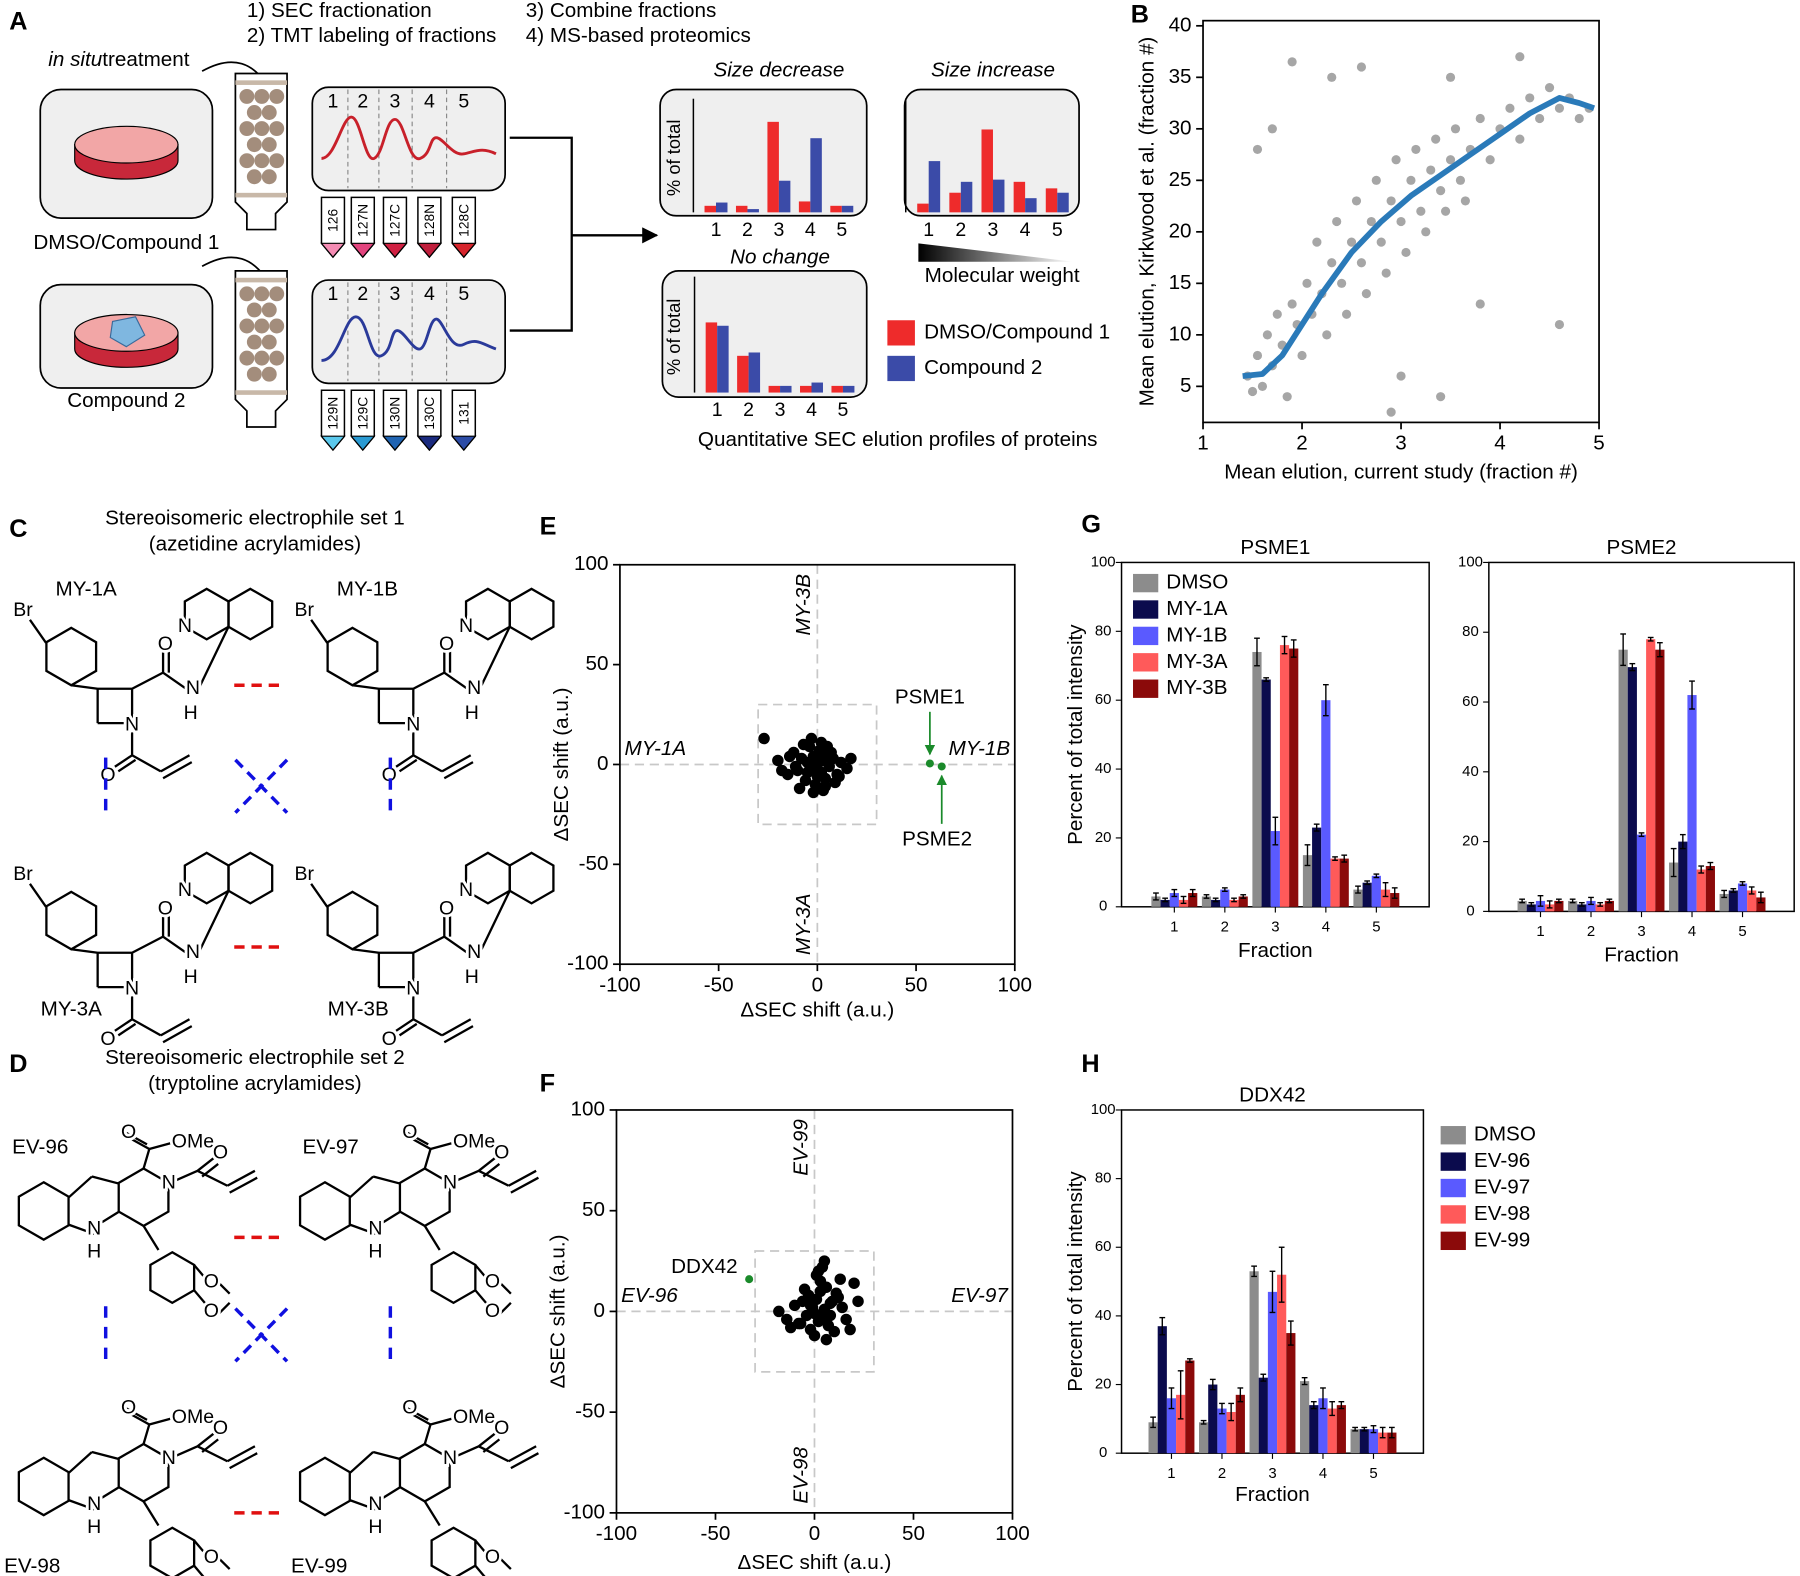  I want to click on molecular-weight-wedge, so click(996, 252).